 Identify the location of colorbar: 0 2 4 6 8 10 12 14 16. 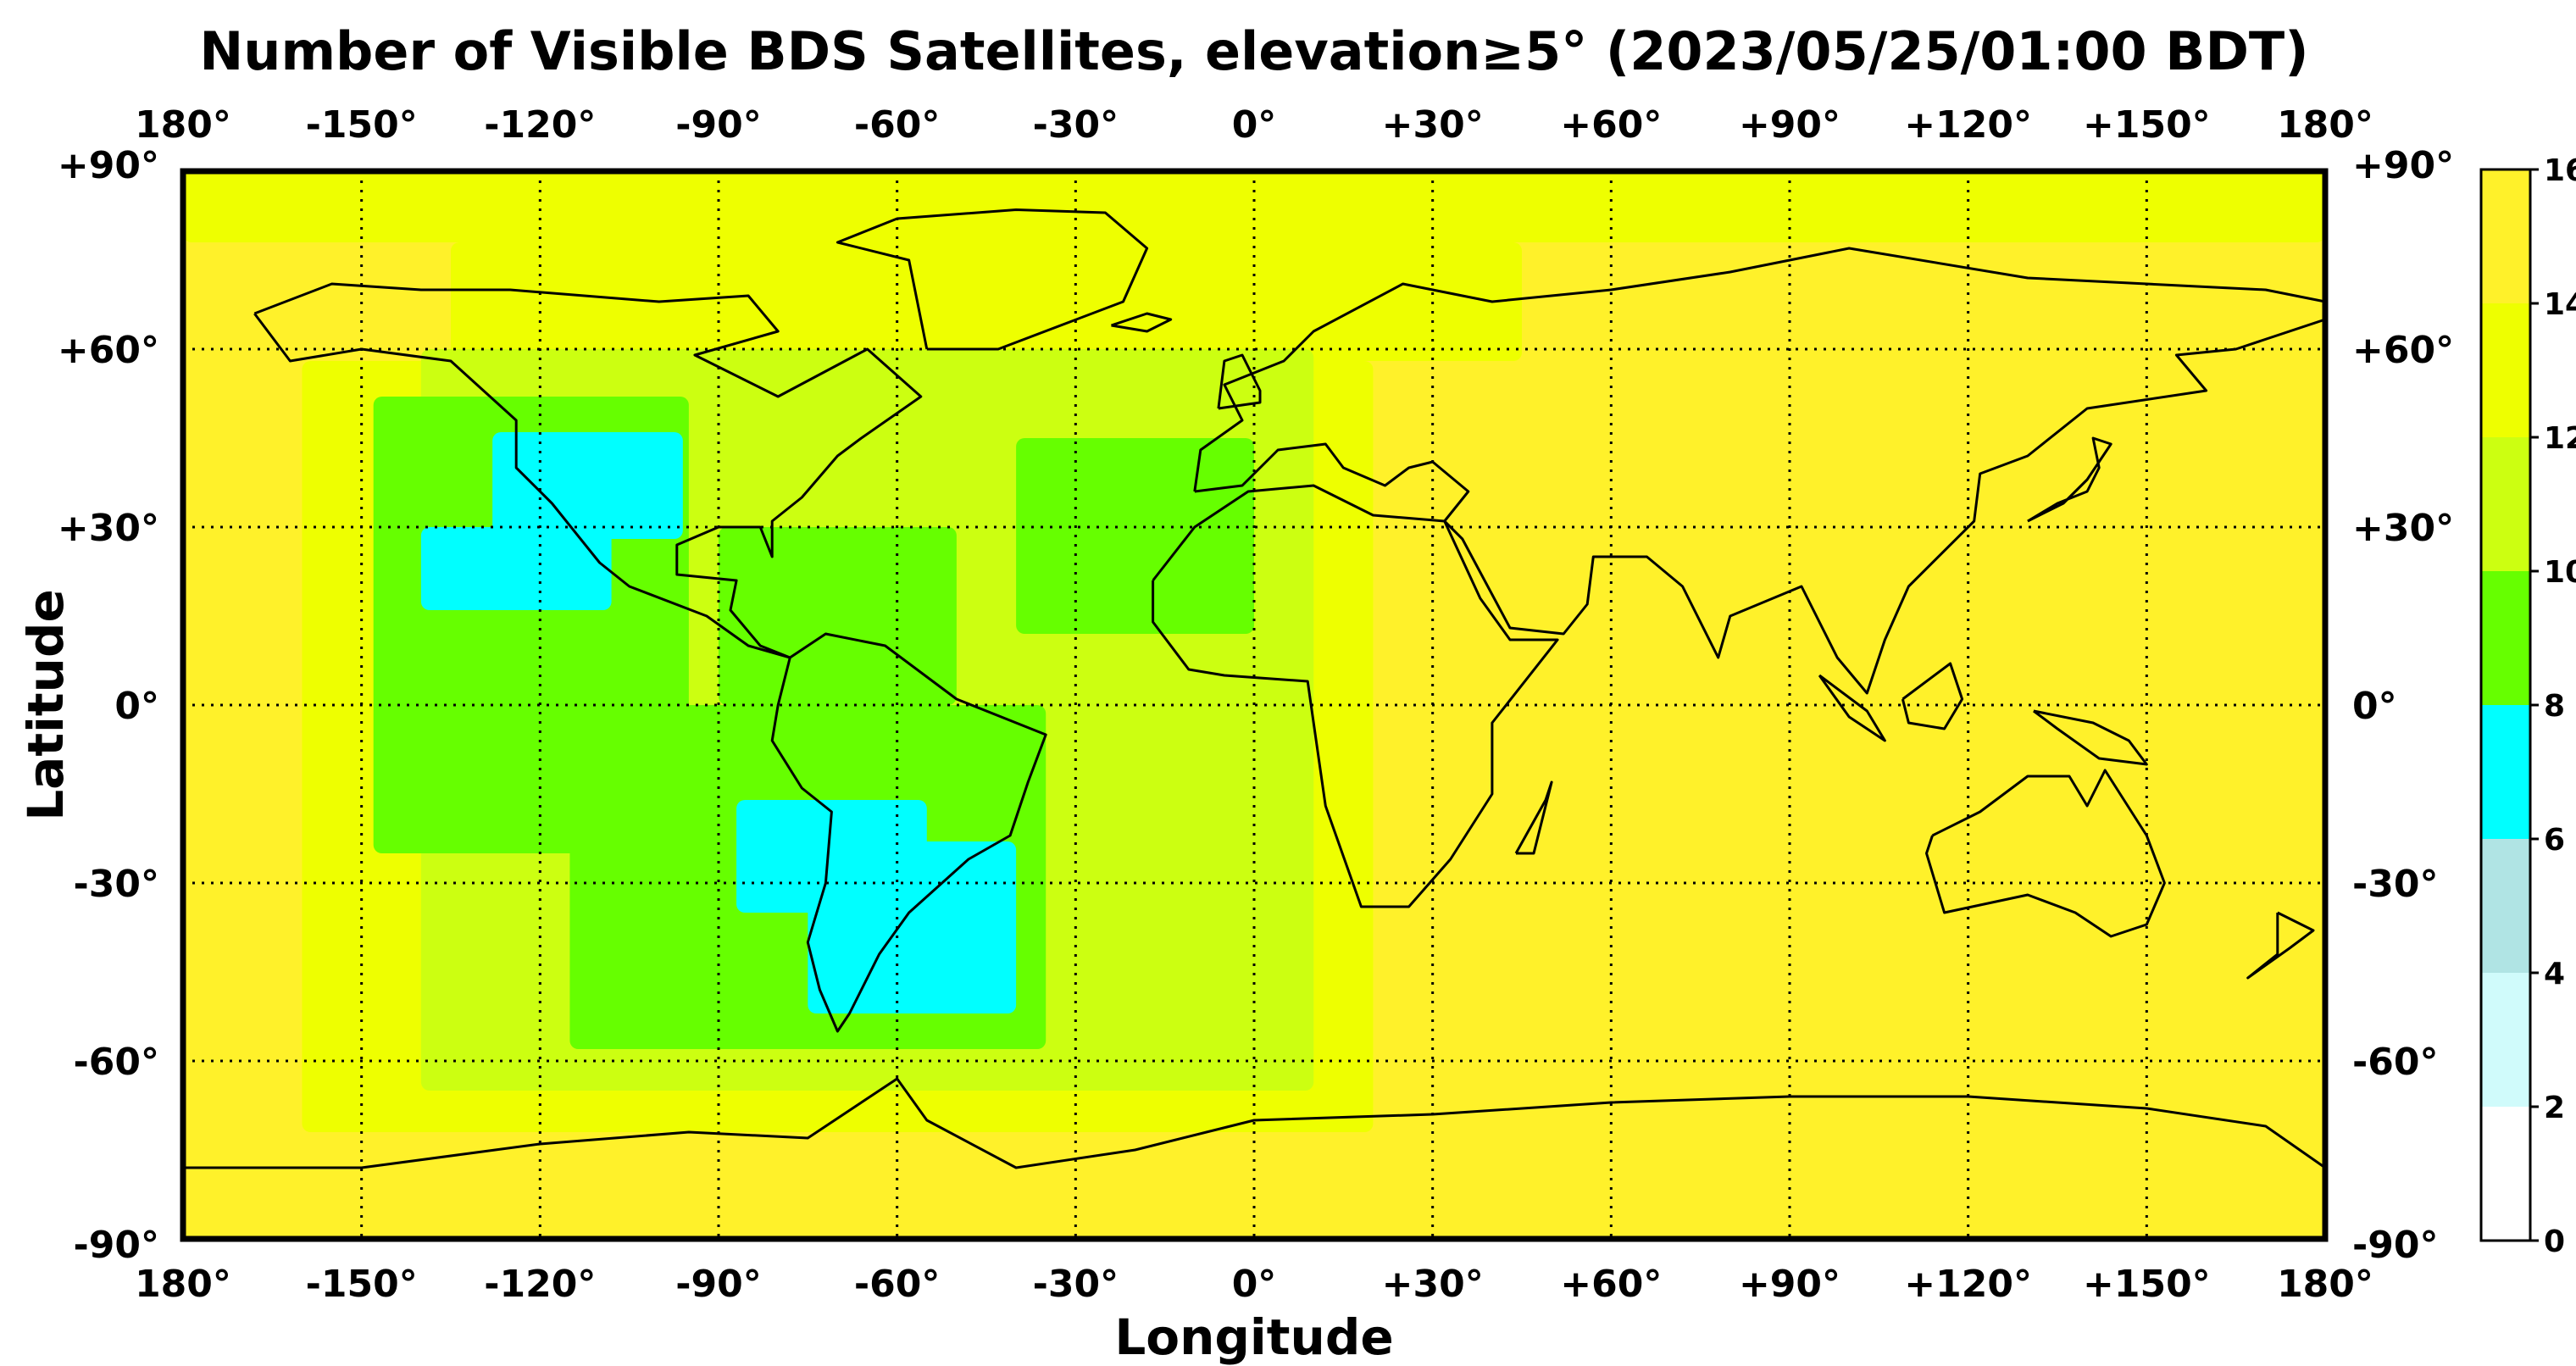
(2527, 706).